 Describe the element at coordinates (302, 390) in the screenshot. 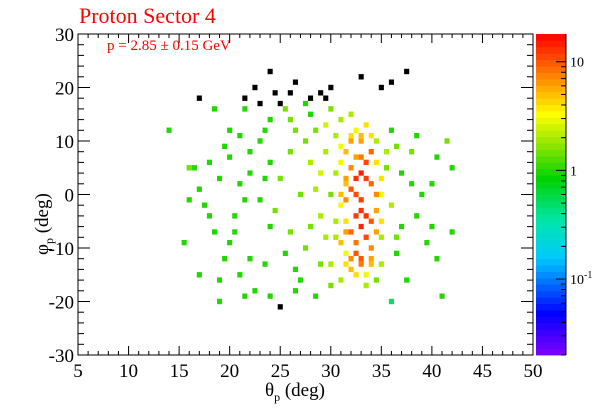

I see `x-axis-unit: (deg)` at that location.